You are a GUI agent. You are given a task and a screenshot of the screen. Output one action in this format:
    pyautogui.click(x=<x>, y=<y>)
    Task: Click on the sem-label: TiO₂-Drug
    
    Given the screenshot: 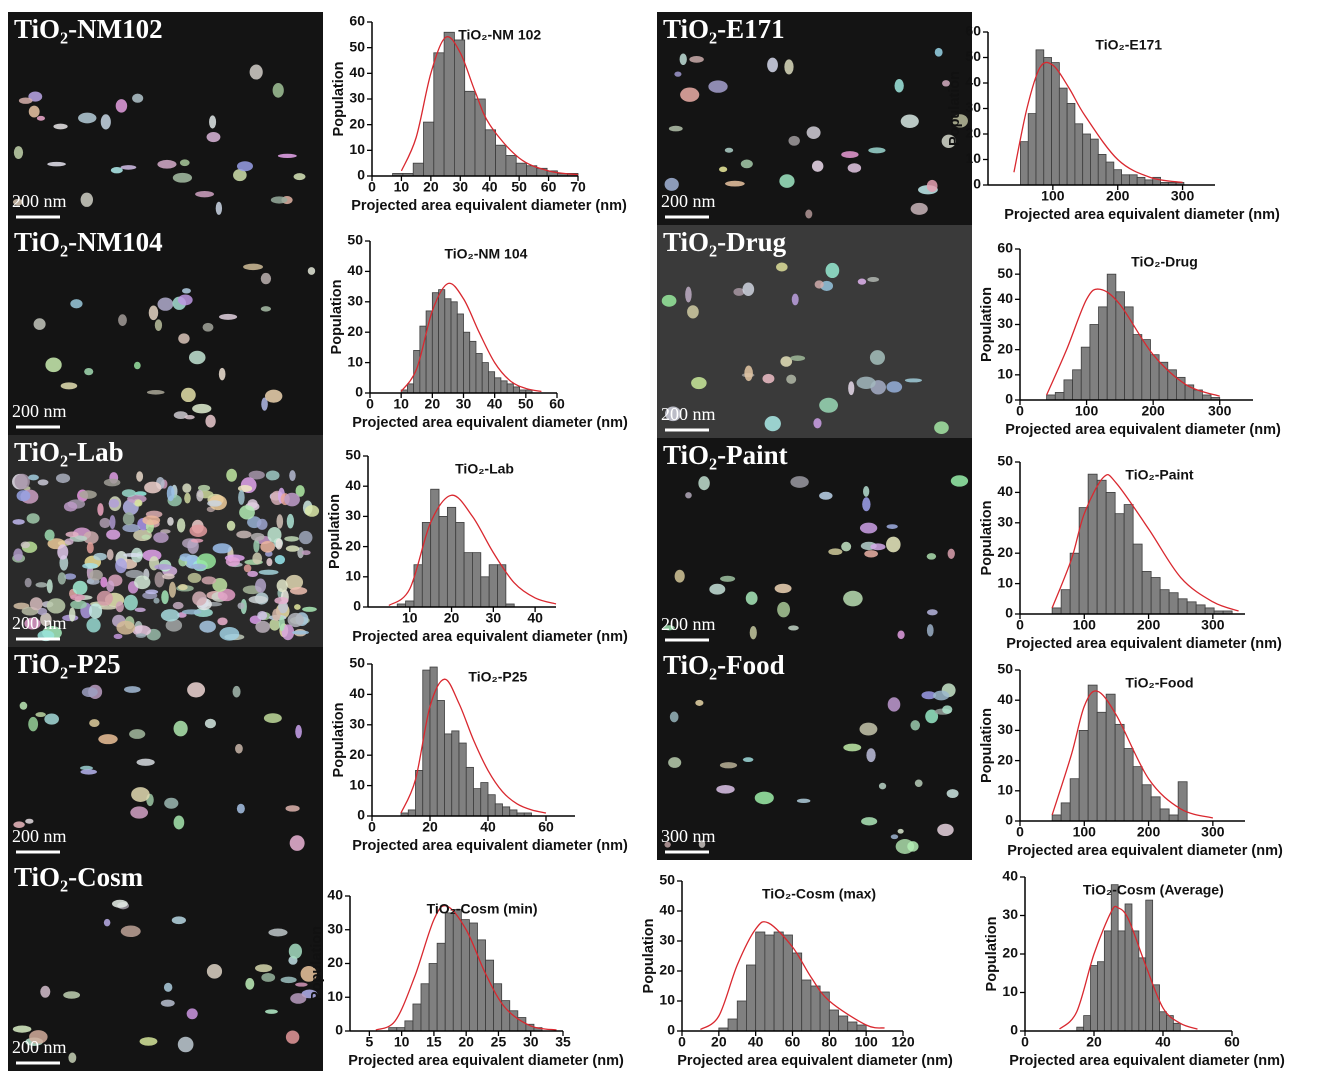 What is the action you would take?
    pyautogui.click(x=725, y=242)
    